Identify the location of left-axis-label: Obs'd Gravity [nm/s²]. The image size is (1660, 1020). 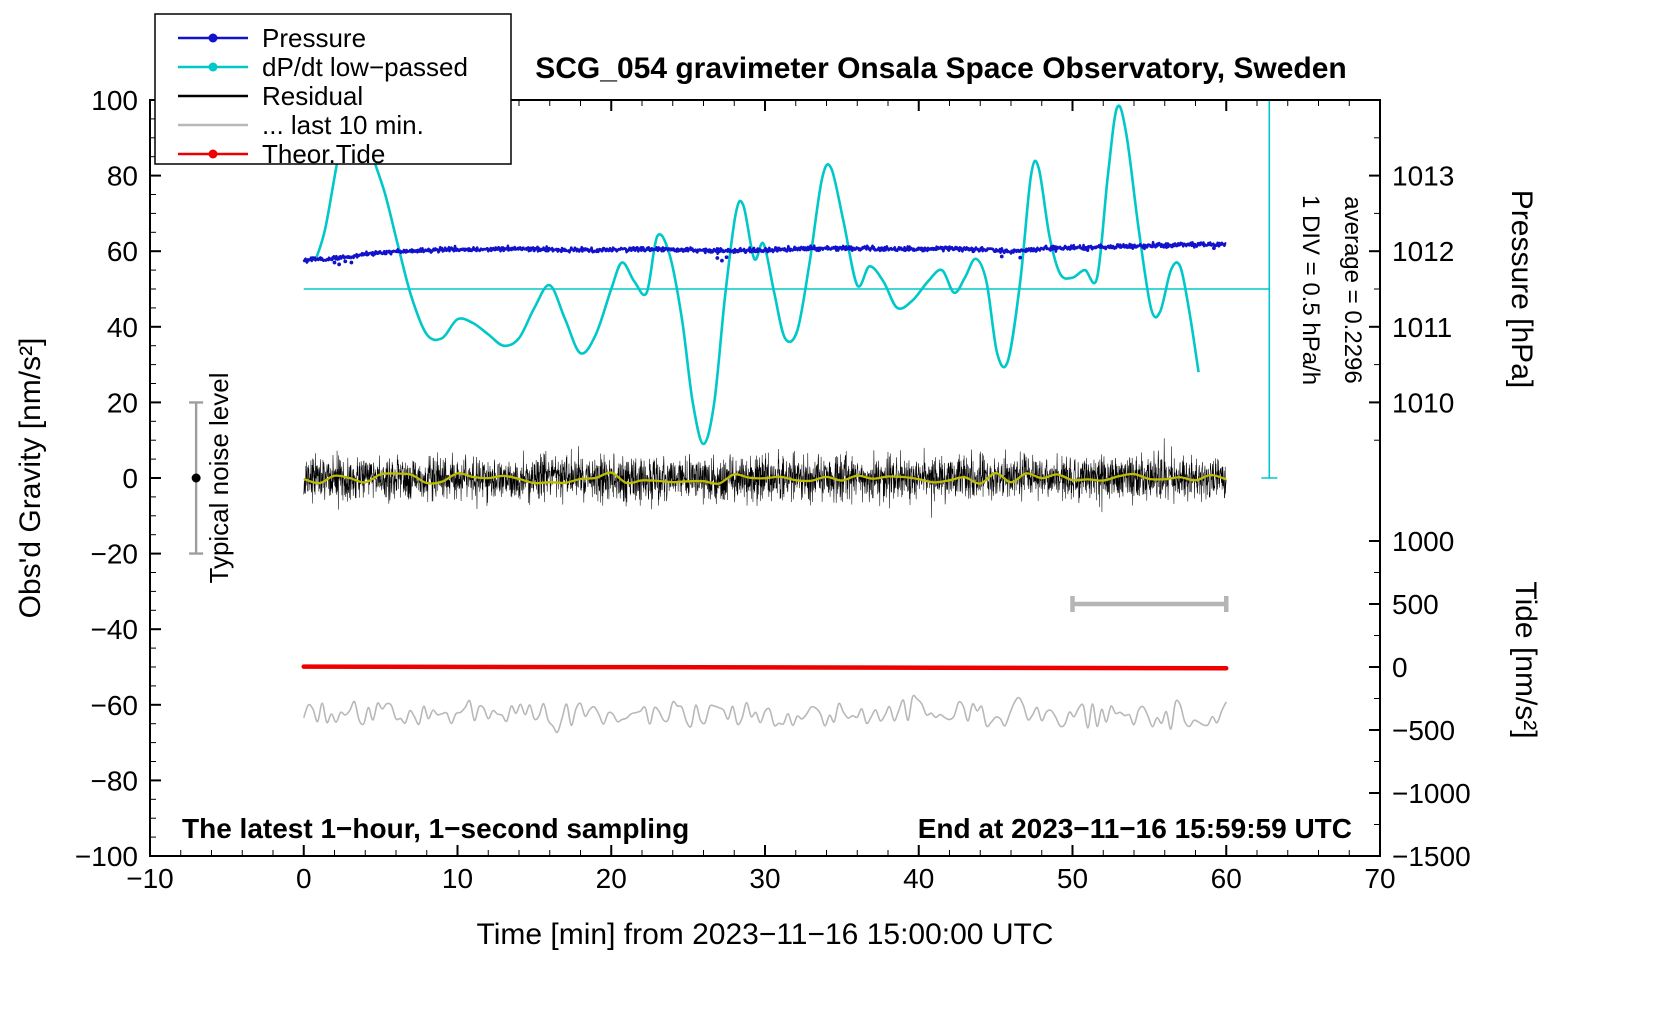
(30, 478).